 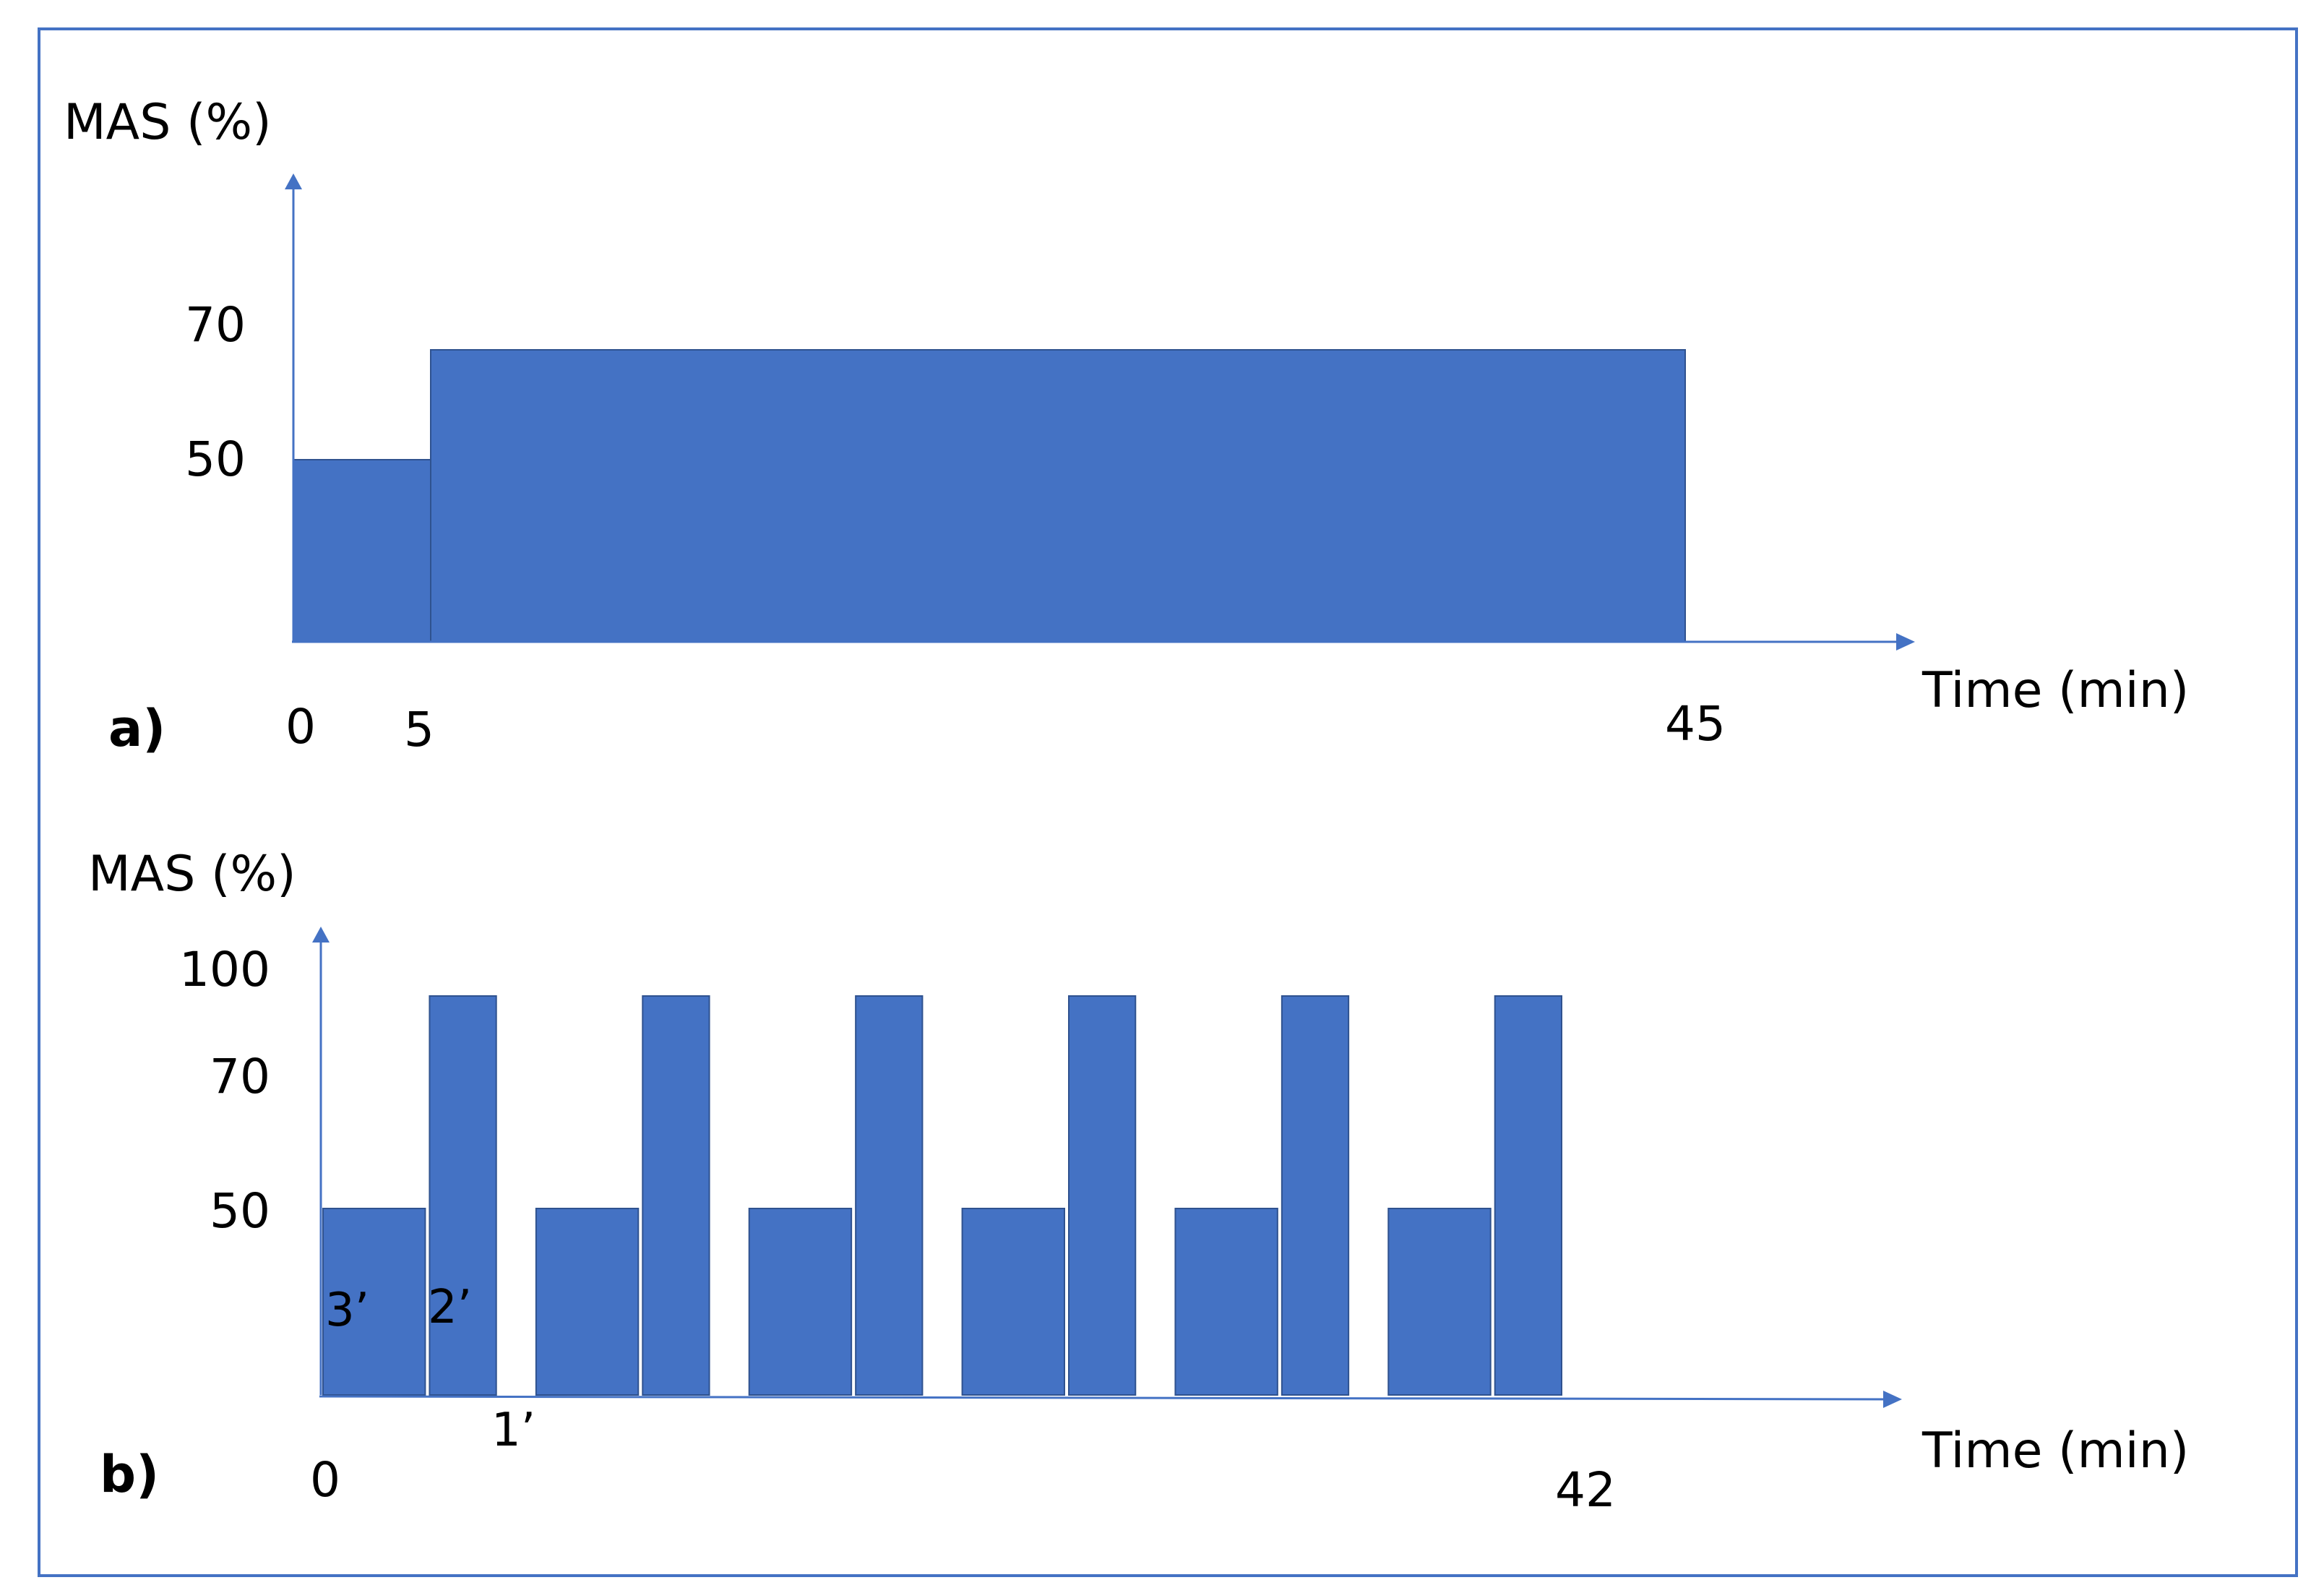 What do you see at coordinates (1905, 641) in the screenshot?
I see `panel-a-x-axis-arrow` at bounding box center [1905, 641].